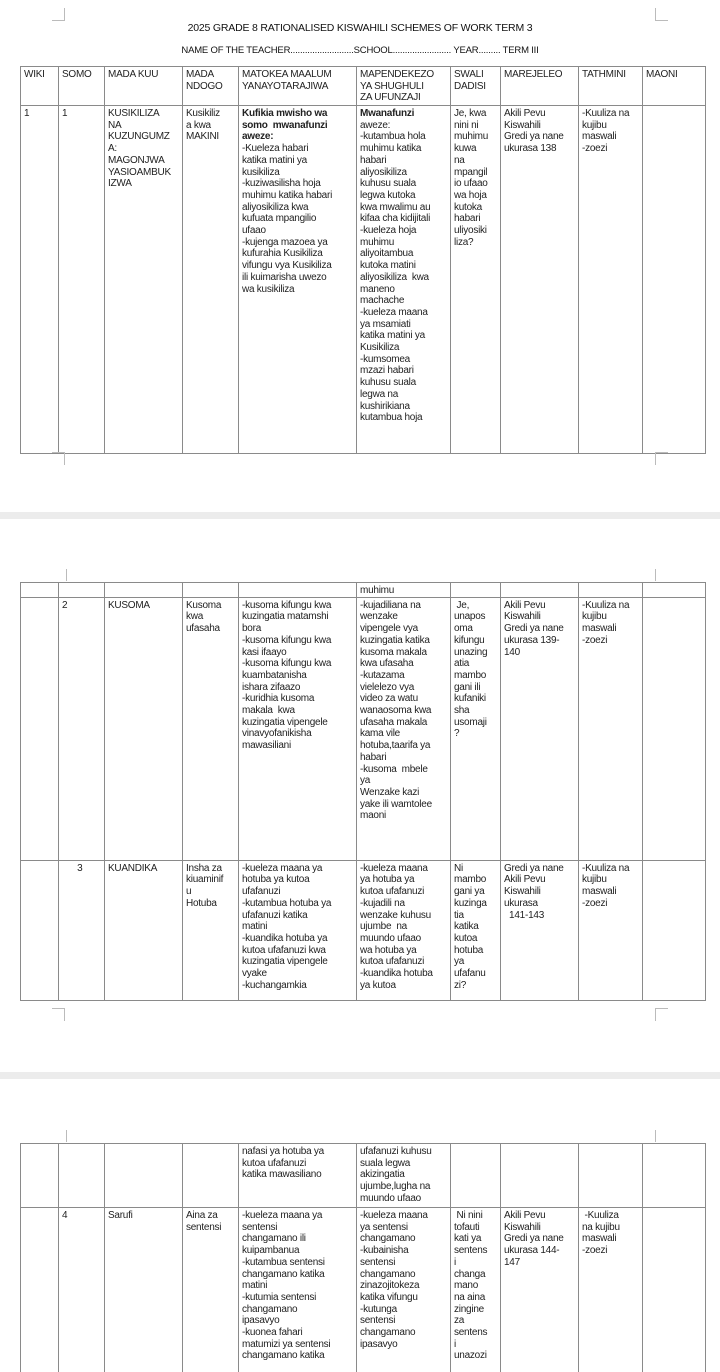 This screenshot has width=720, height=1372. Describe the element at coordinates (210, 728) in the screenshot. I see `cell-mada-ndogo: Kusoma kwa ufasaha` at that location.